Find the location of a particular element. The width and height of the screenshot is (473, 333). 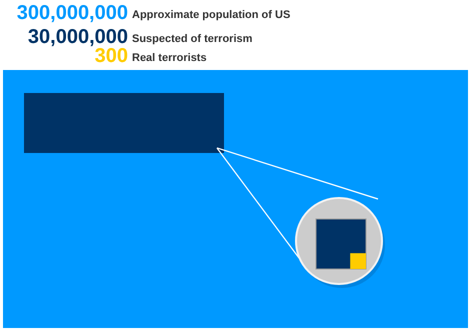

data-label: 300 is located at coordinates (111, 56).